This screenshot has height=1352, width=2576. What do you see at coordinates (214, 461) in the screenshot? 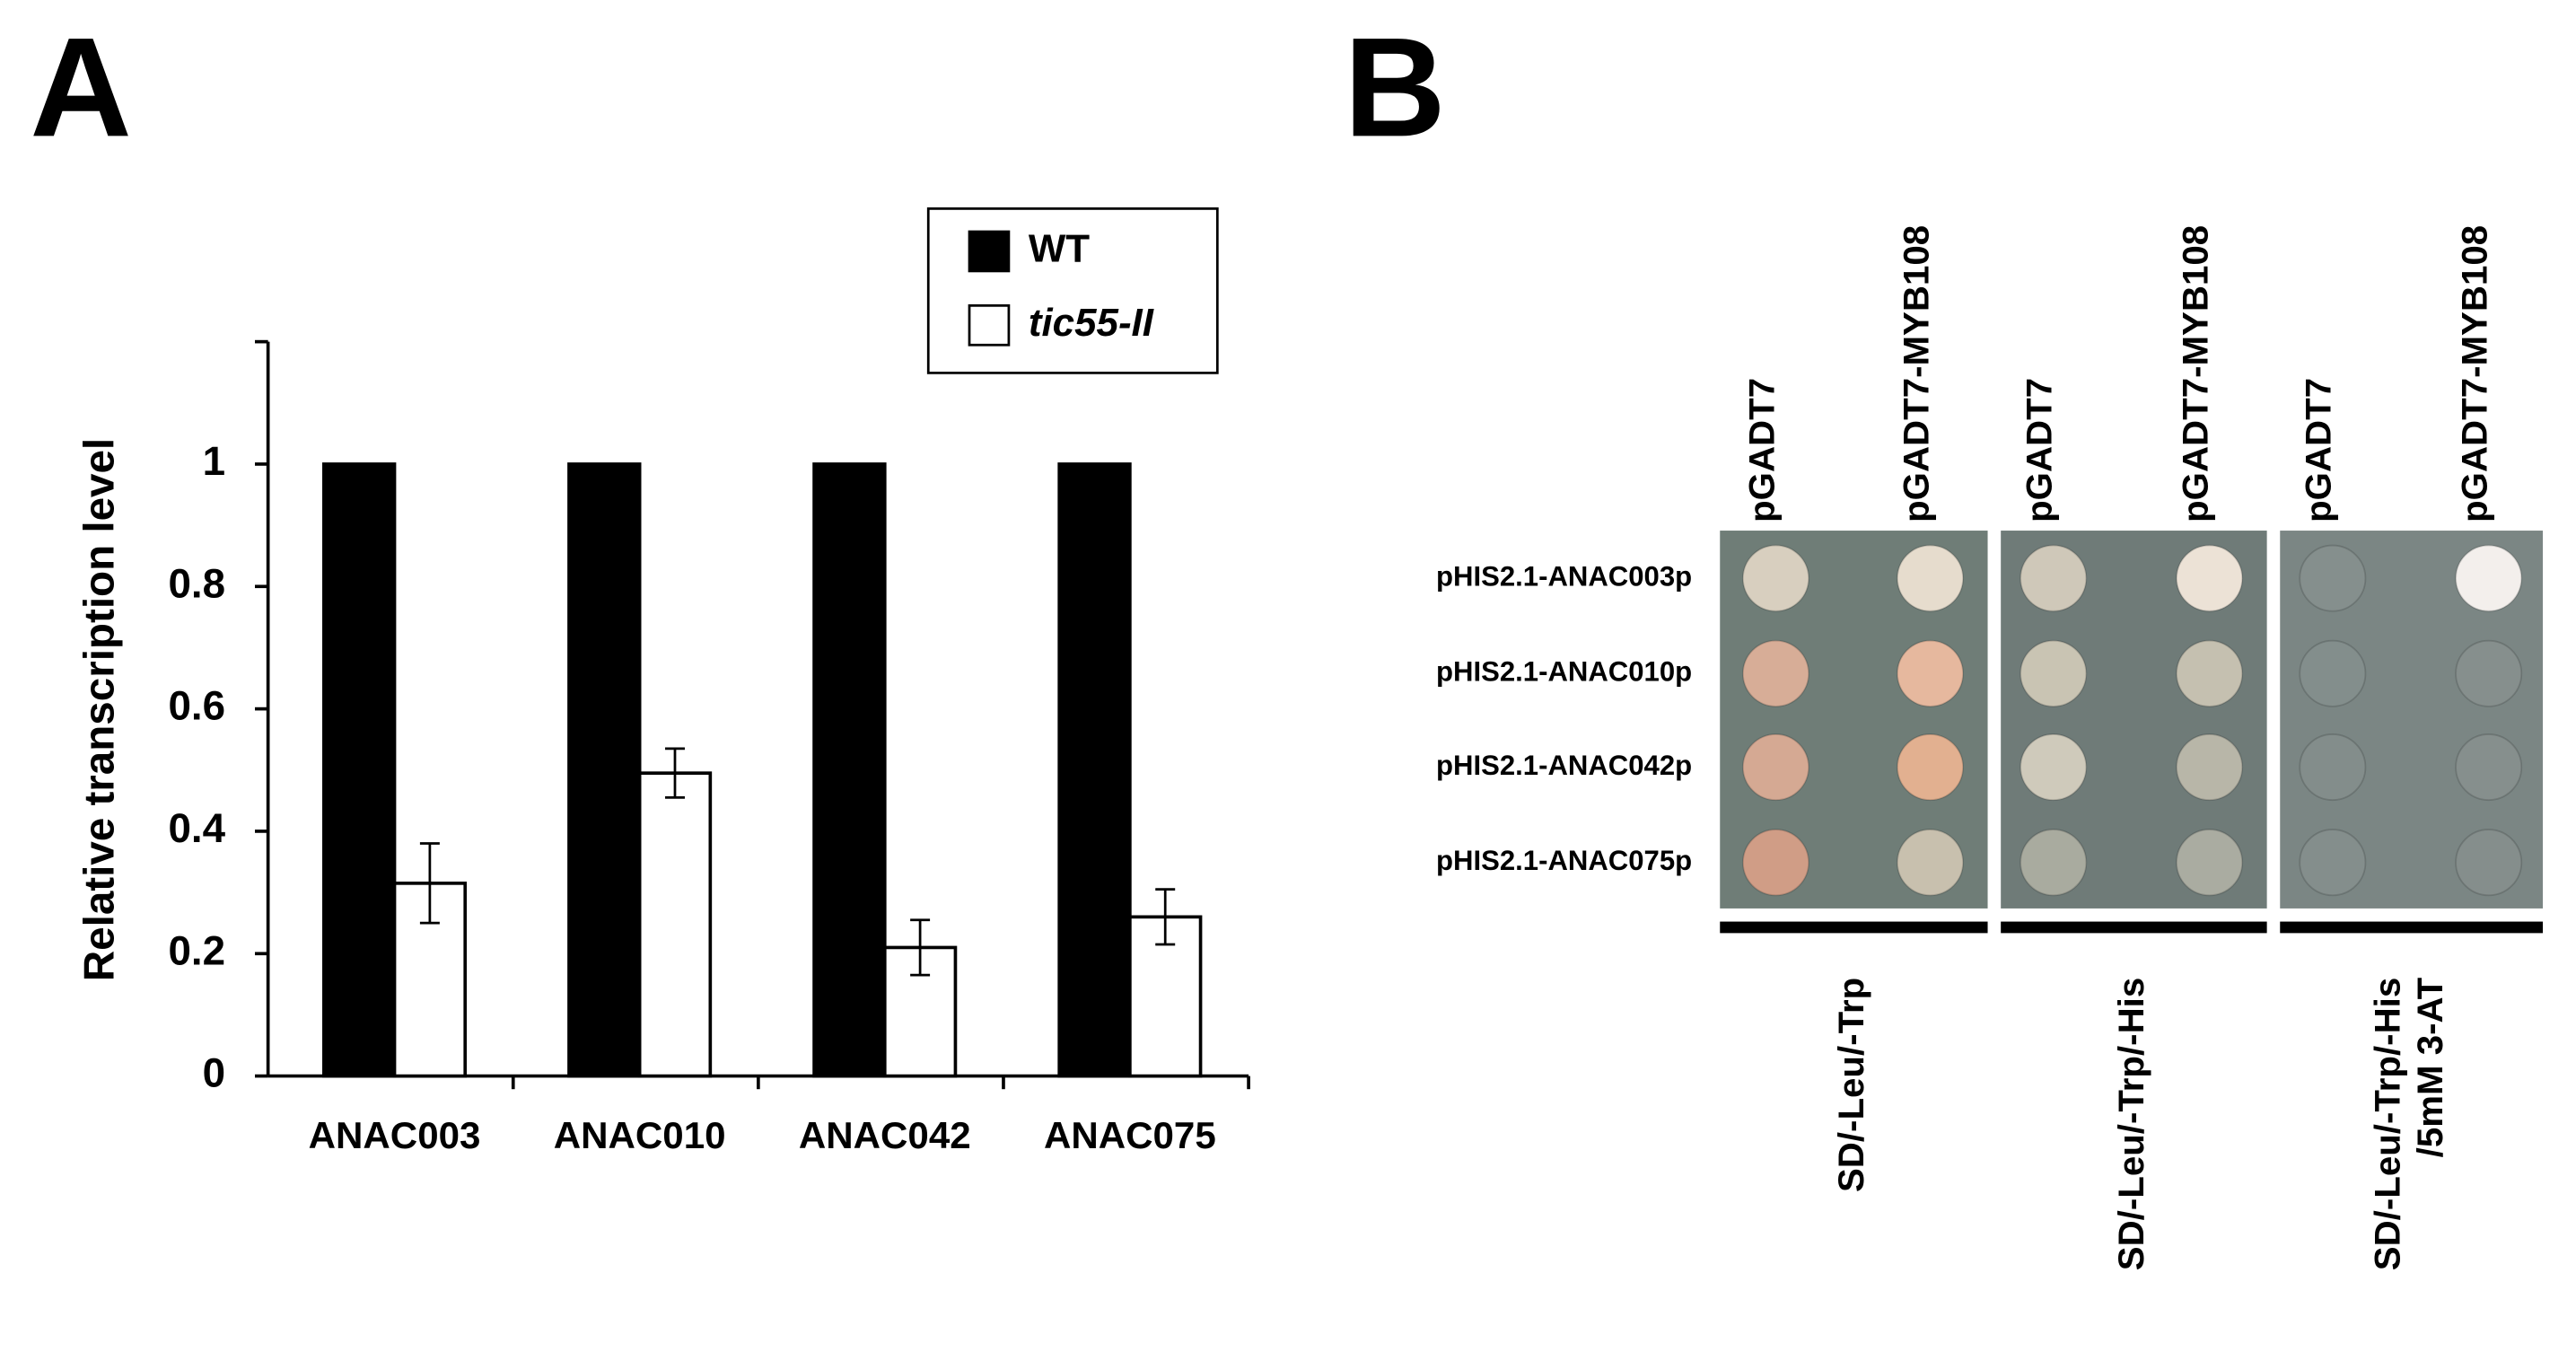
I see `y-tick-label: 1` at bounding box center [214, 461].